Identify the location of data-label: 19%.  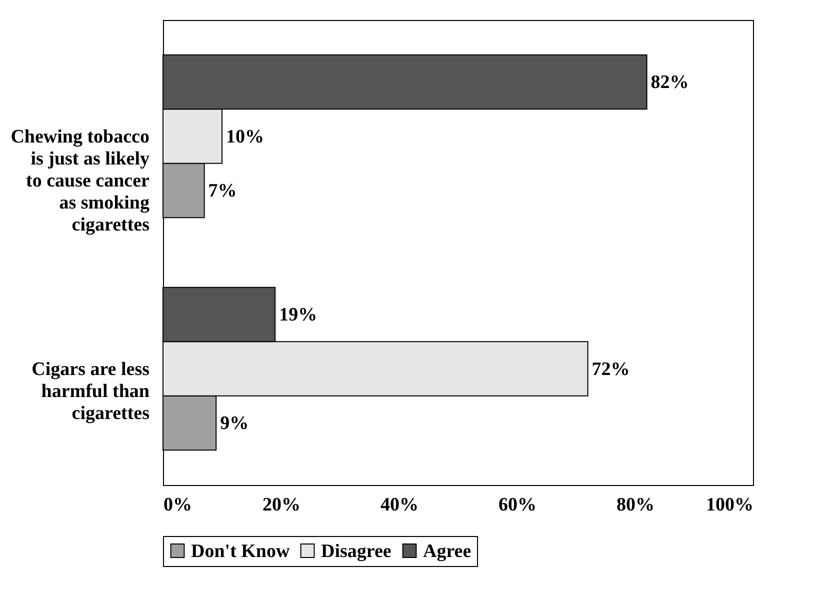
(298, 315).